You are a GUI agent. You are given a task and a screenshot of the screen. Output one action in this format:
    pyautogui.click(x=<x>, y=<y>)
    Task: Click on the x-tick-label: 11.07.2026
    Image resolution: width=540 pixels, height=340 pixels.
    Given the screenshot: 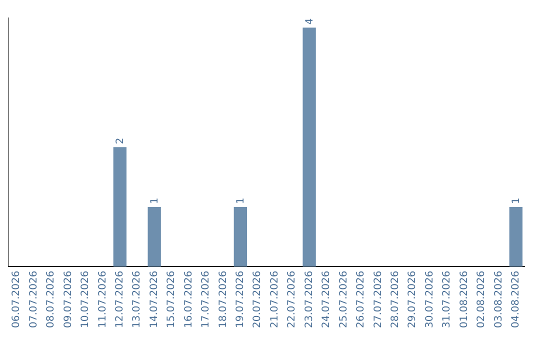 What is the action you would take?
    pyautogui.click(x=102, y=299)
    